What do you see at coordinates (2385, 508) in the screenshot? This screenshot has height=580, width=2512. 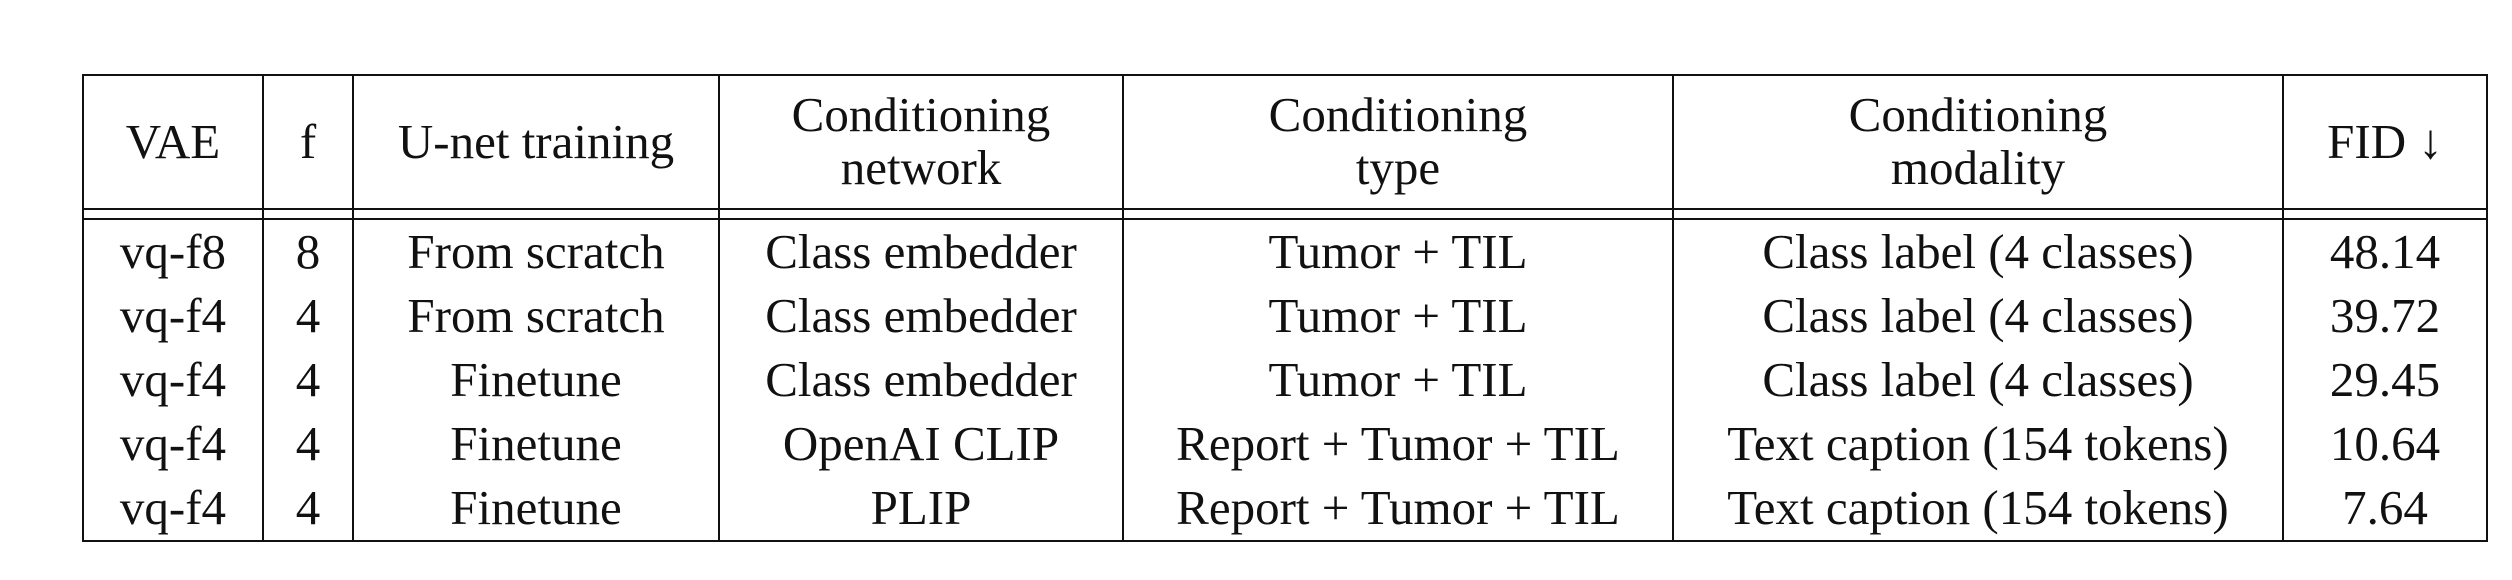 I see `cell-fid-best: 7.64` at bounding box center [2385, 508].